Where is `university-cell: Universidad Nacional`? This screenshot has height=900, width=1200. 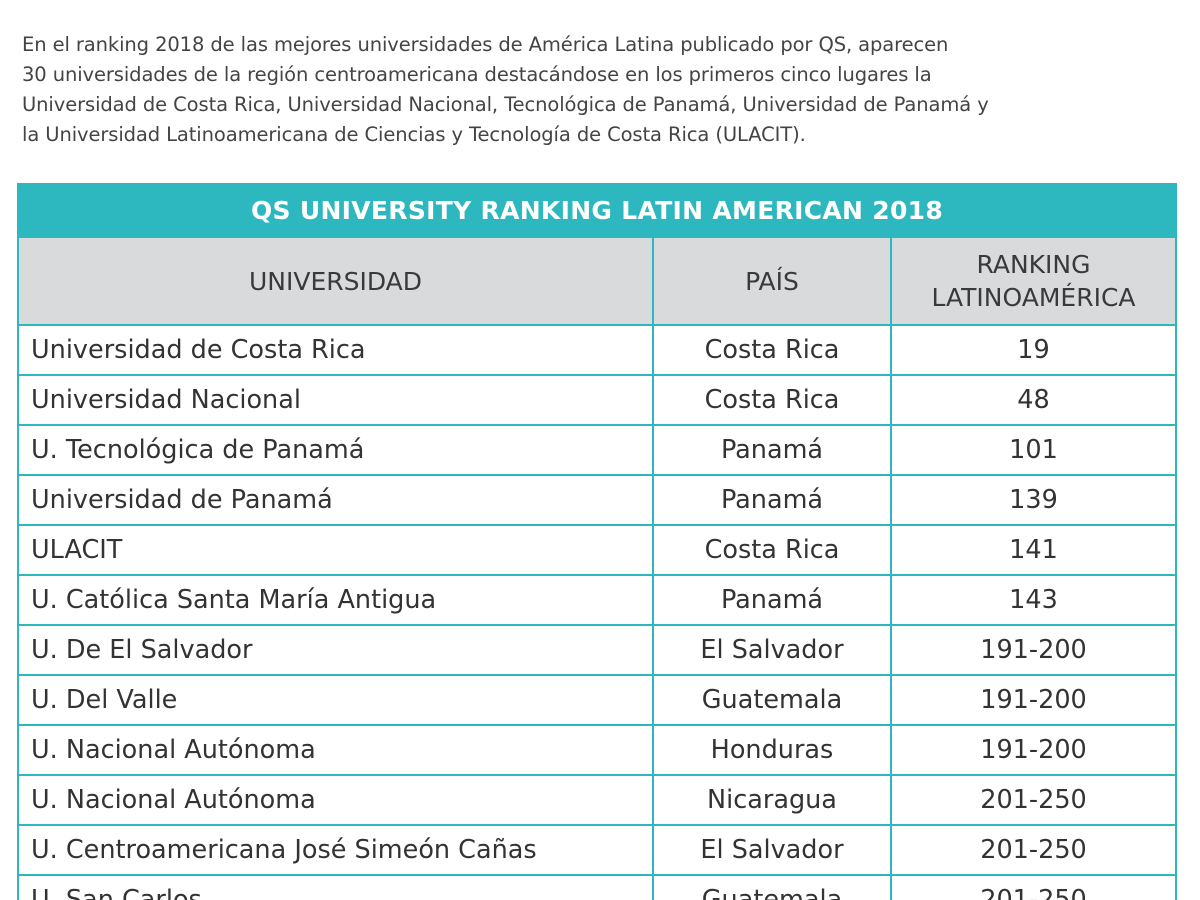 university-cell: Universidad Nacional is located at coordinates (335, 400).